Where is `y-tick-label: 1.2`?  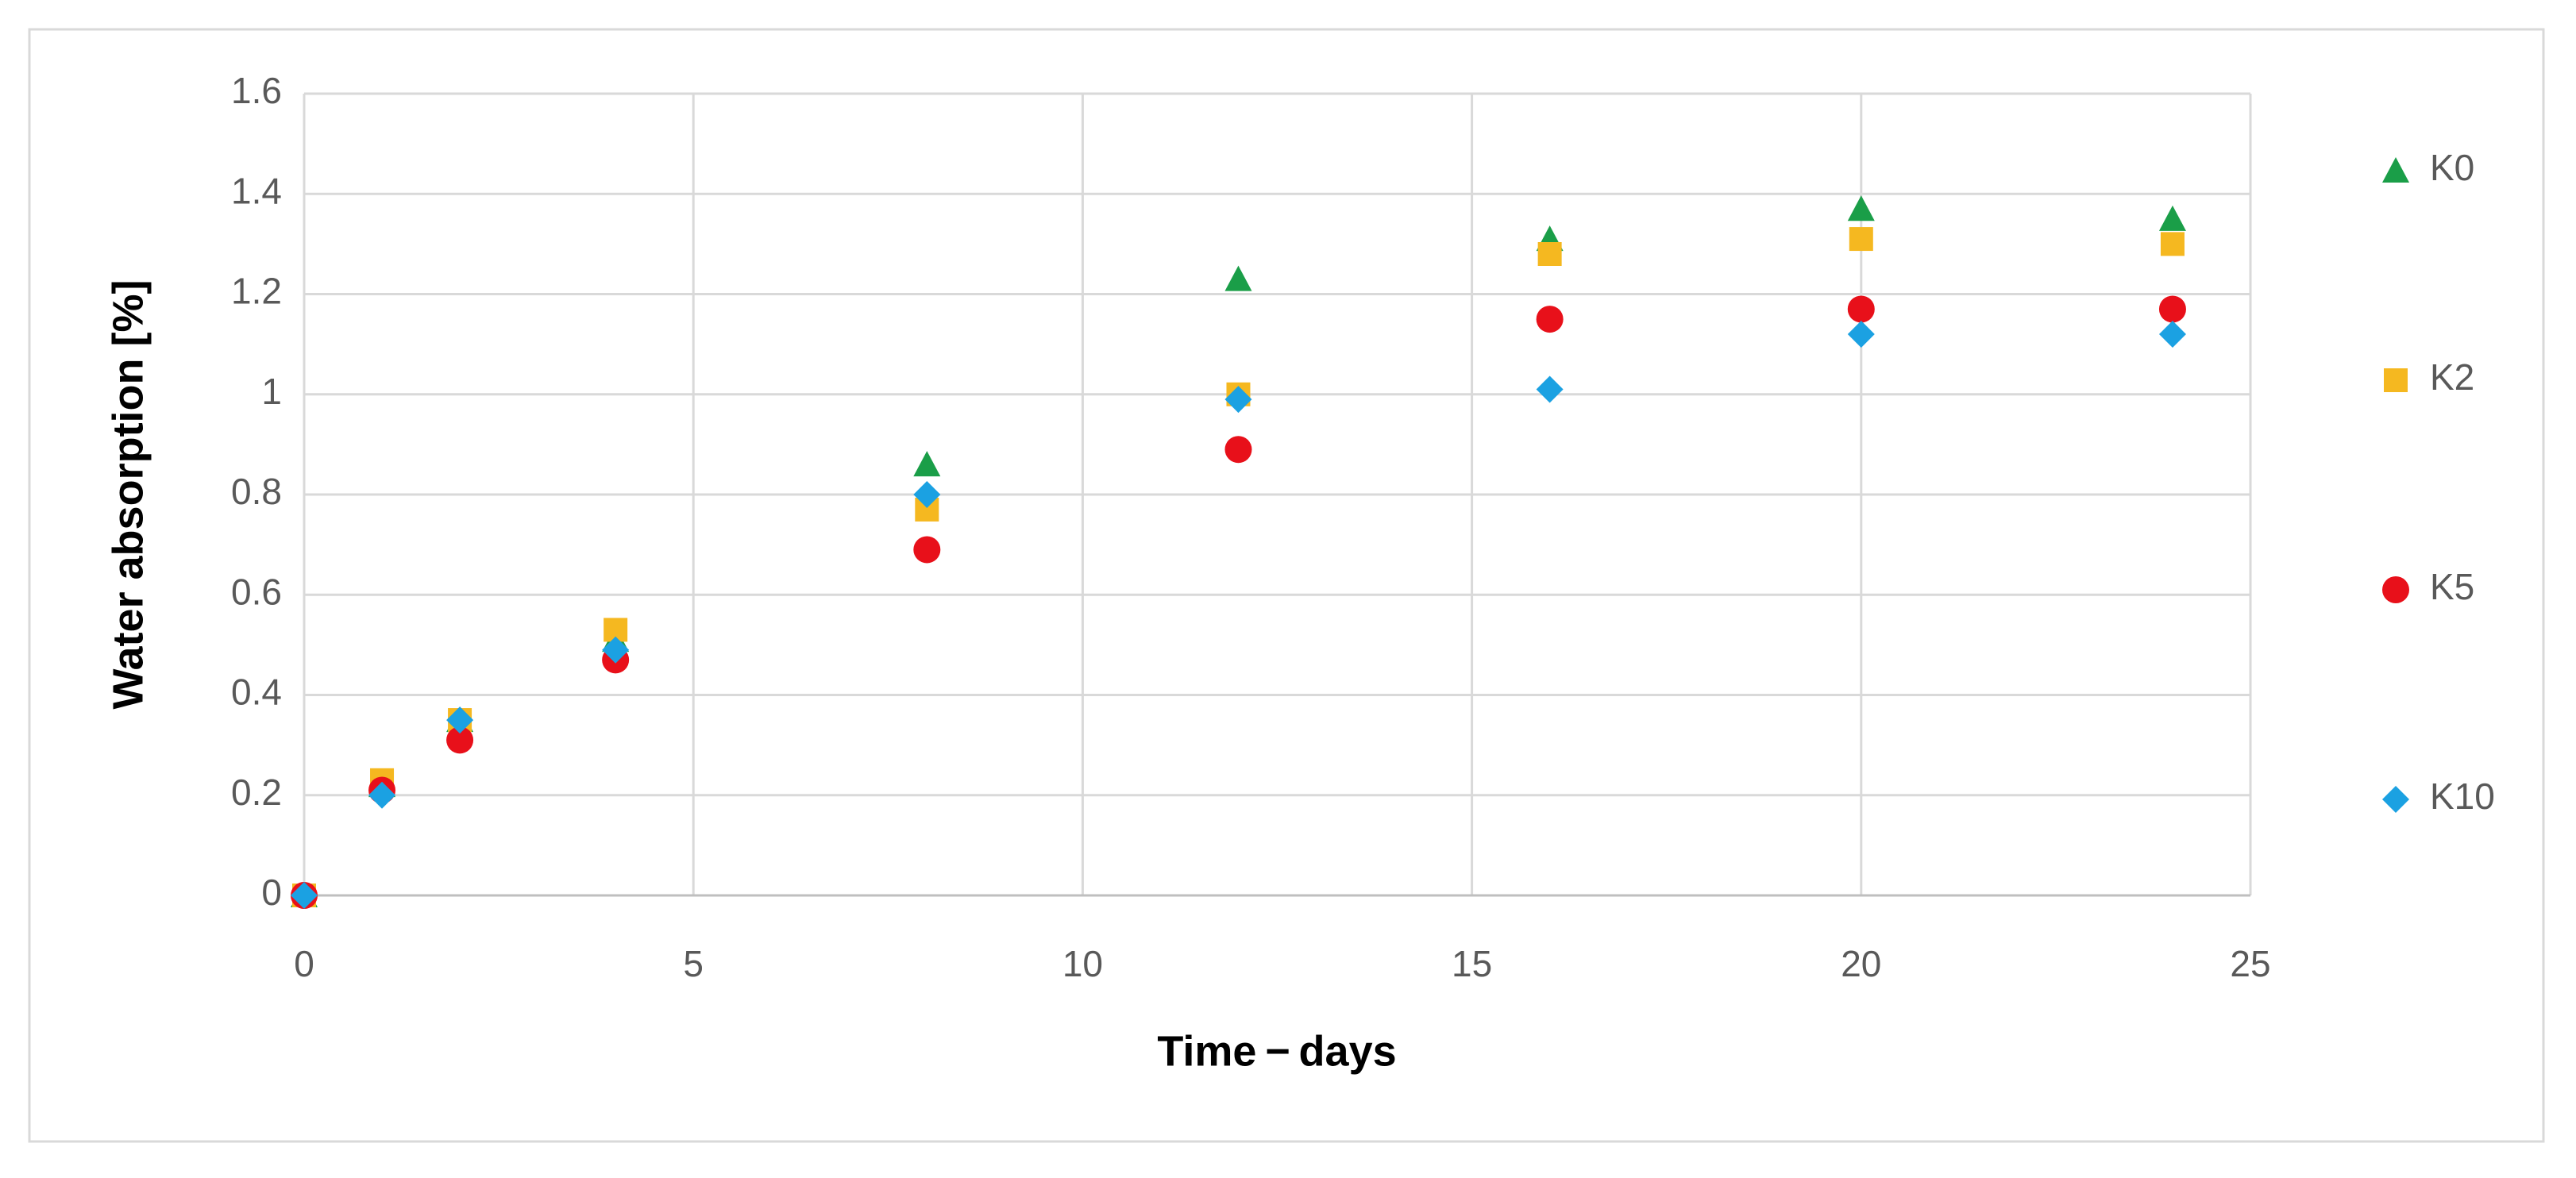 y-tick-label: 1.2 is located at coordinates (256, 291).